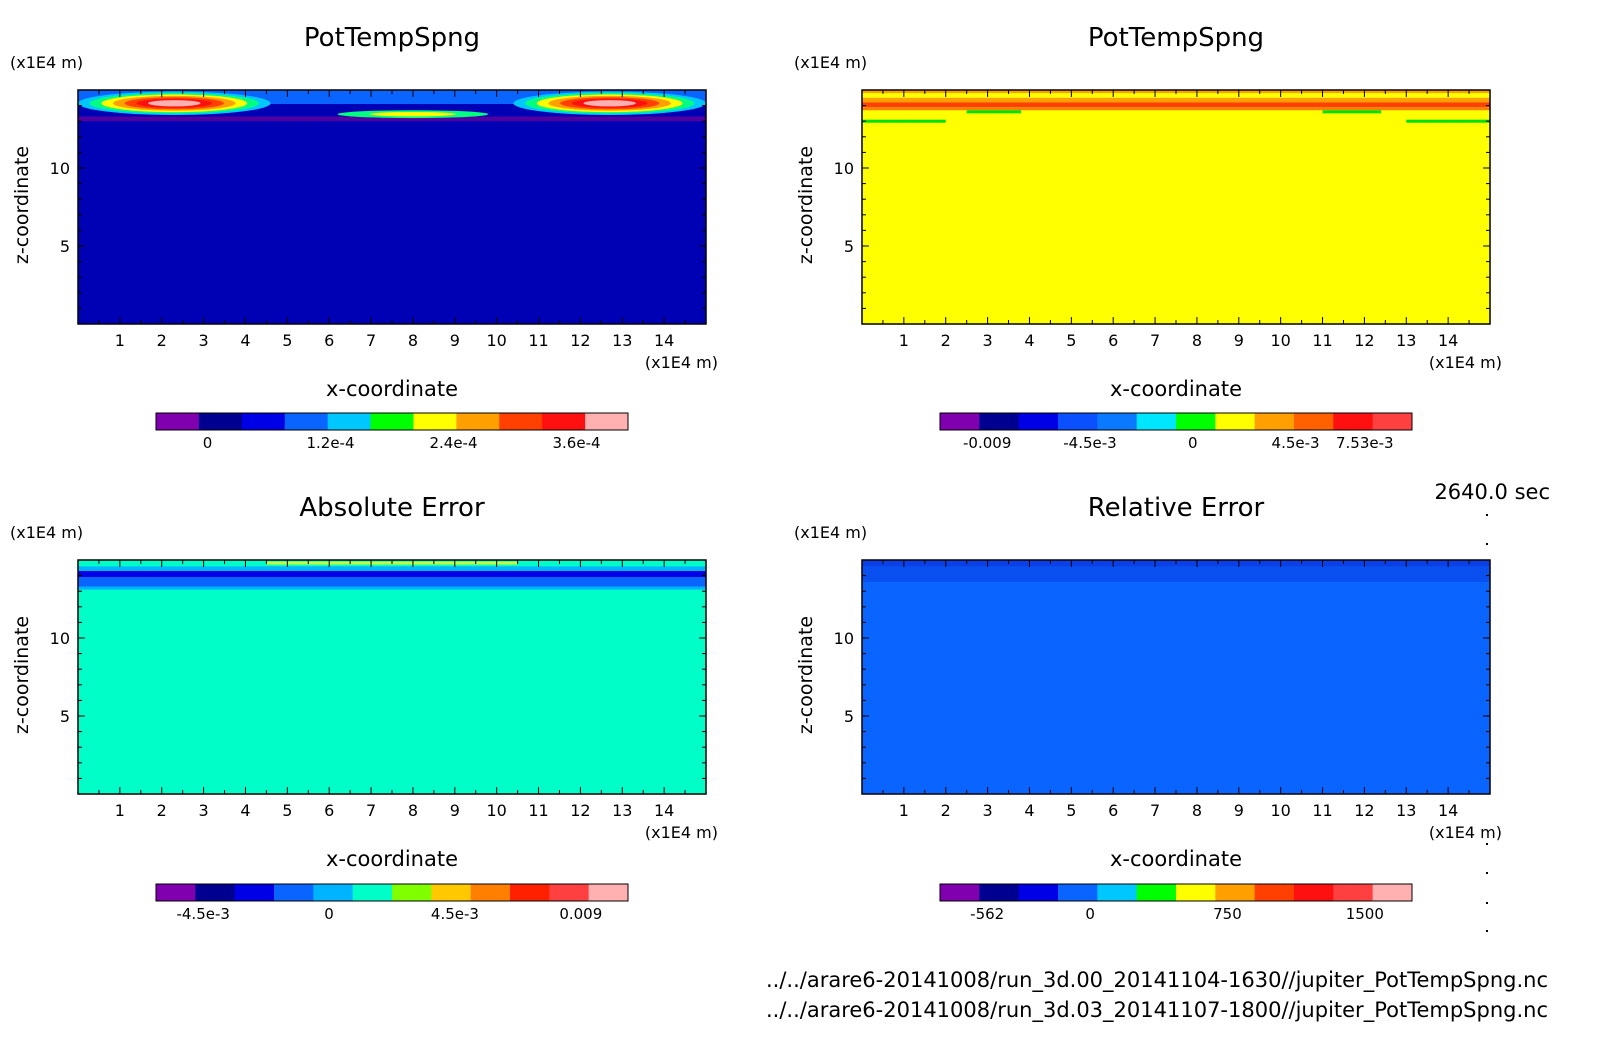 Image resolution: width=1604 pixels, height=1054 pixels. What do you see at coordinates (453, 443) in the screenshot?
I see `colorbar-tick-label: 2.4e-4` at bounding box center [453, 443].